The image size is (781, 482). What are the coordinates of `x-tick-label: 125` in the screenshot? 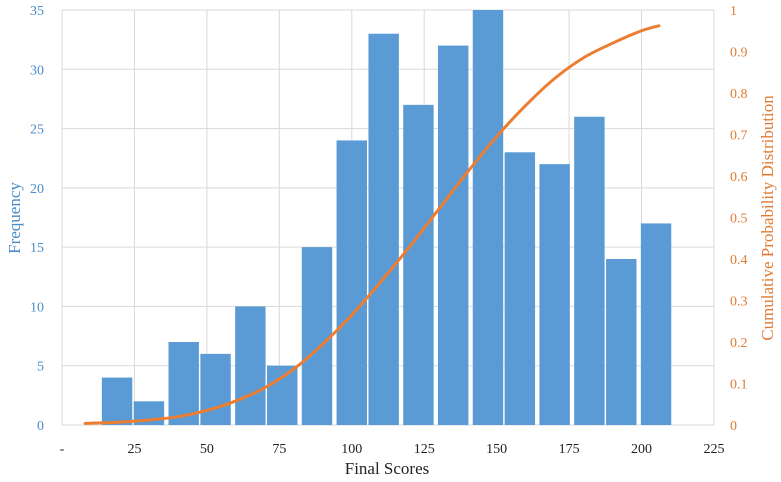 It's located at (424, 449).